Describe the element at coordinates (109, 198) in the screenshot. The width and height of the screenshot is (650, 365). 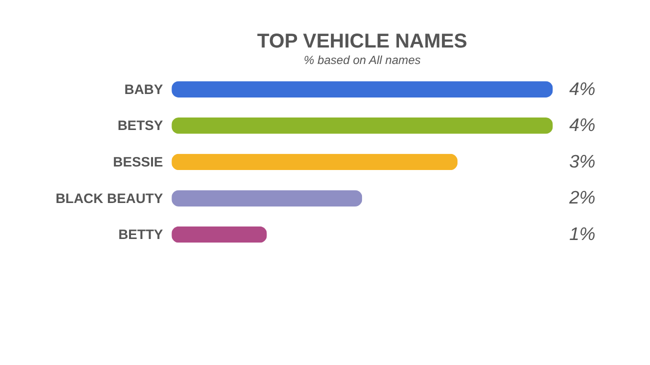
I see `y-tick-label: BLACK BEAUTY` at that location.